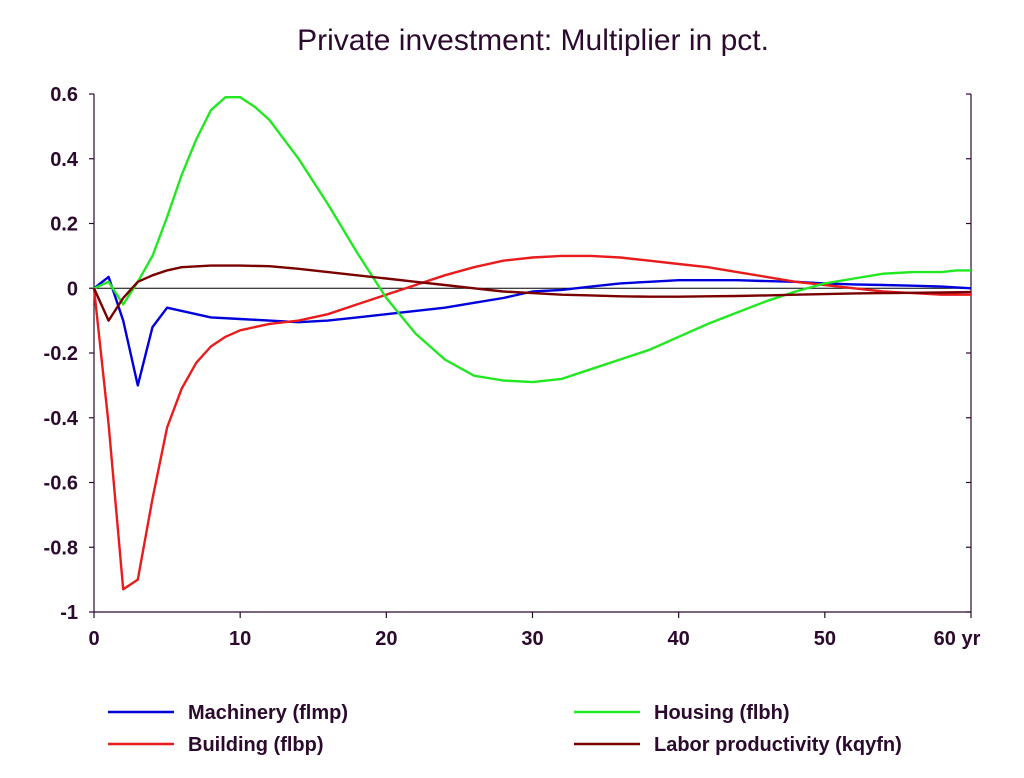 This screenshot has height=778, width=1024. I want to click on y-tick-label: -0.4, so click(61, 419).